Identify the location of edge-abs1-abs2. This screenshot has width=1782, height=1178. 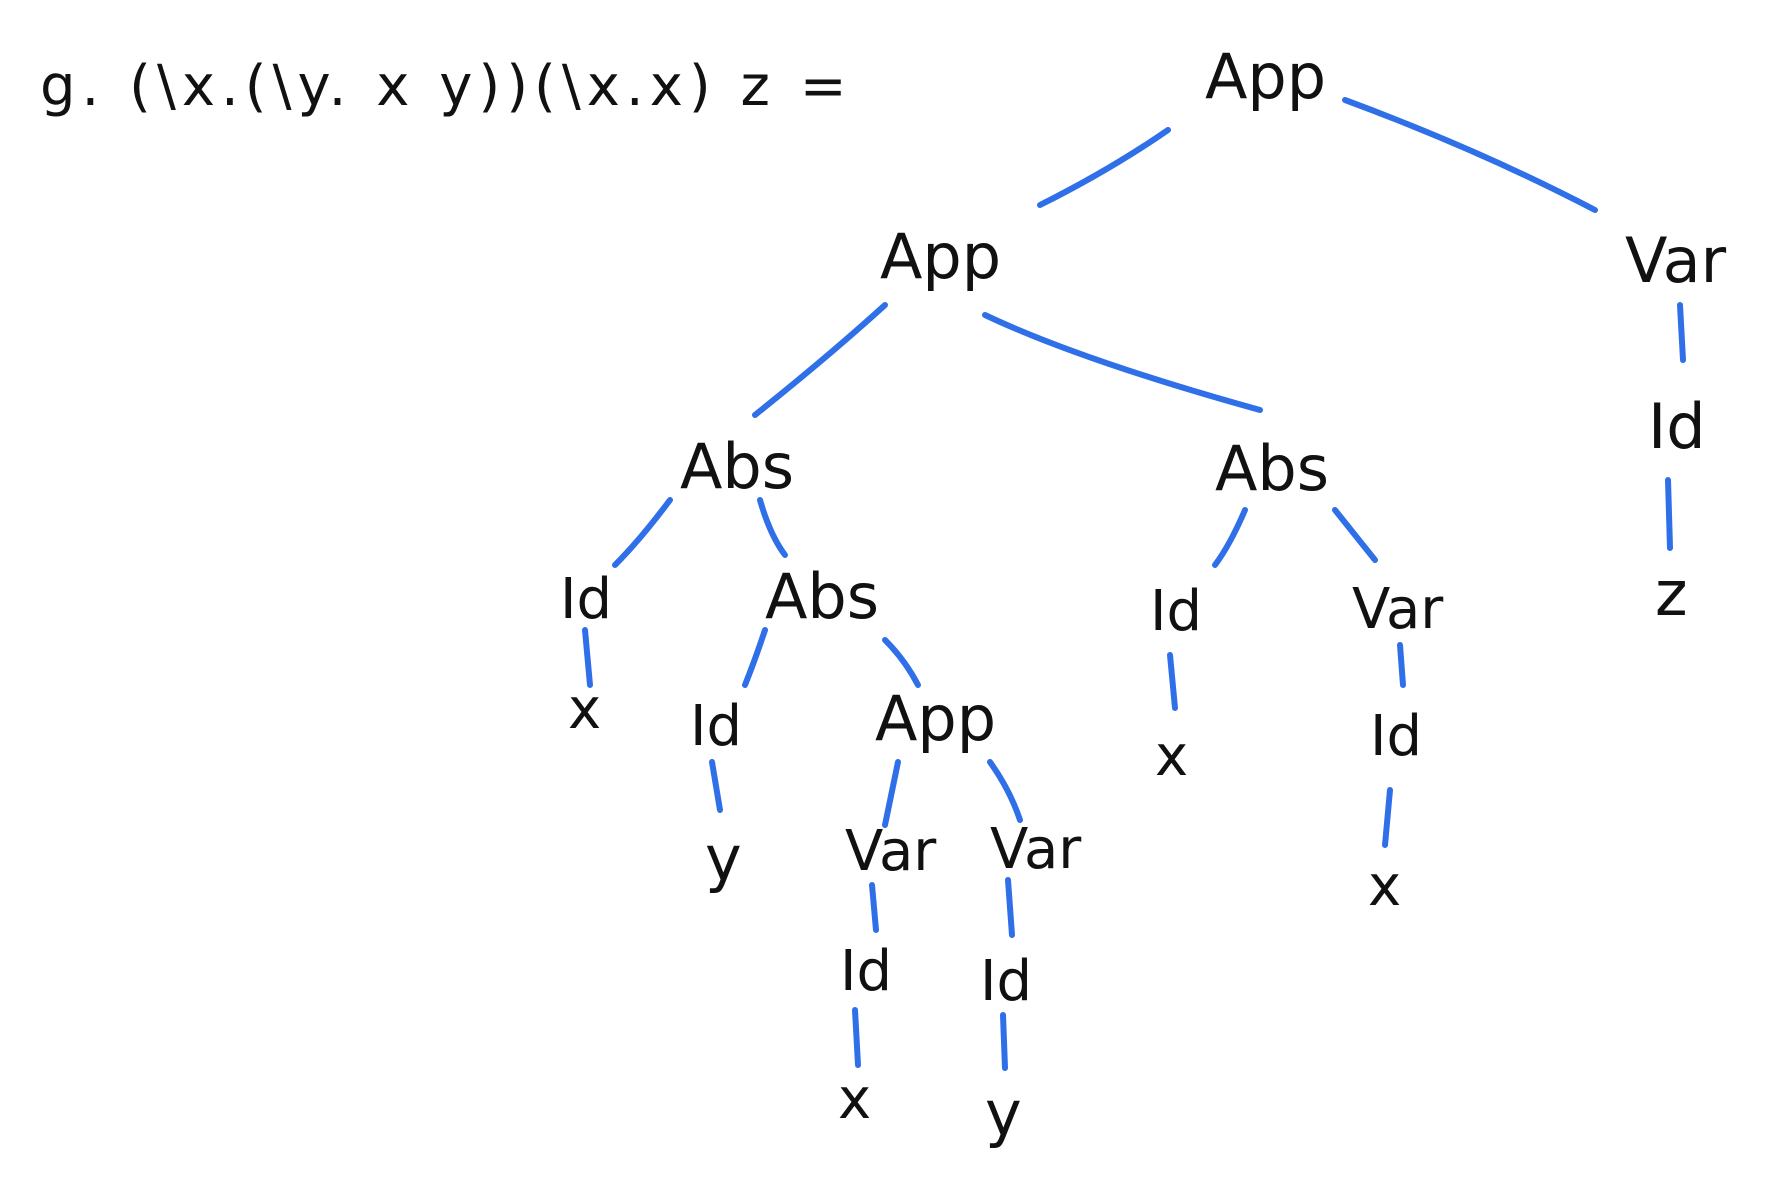
(772, 527).